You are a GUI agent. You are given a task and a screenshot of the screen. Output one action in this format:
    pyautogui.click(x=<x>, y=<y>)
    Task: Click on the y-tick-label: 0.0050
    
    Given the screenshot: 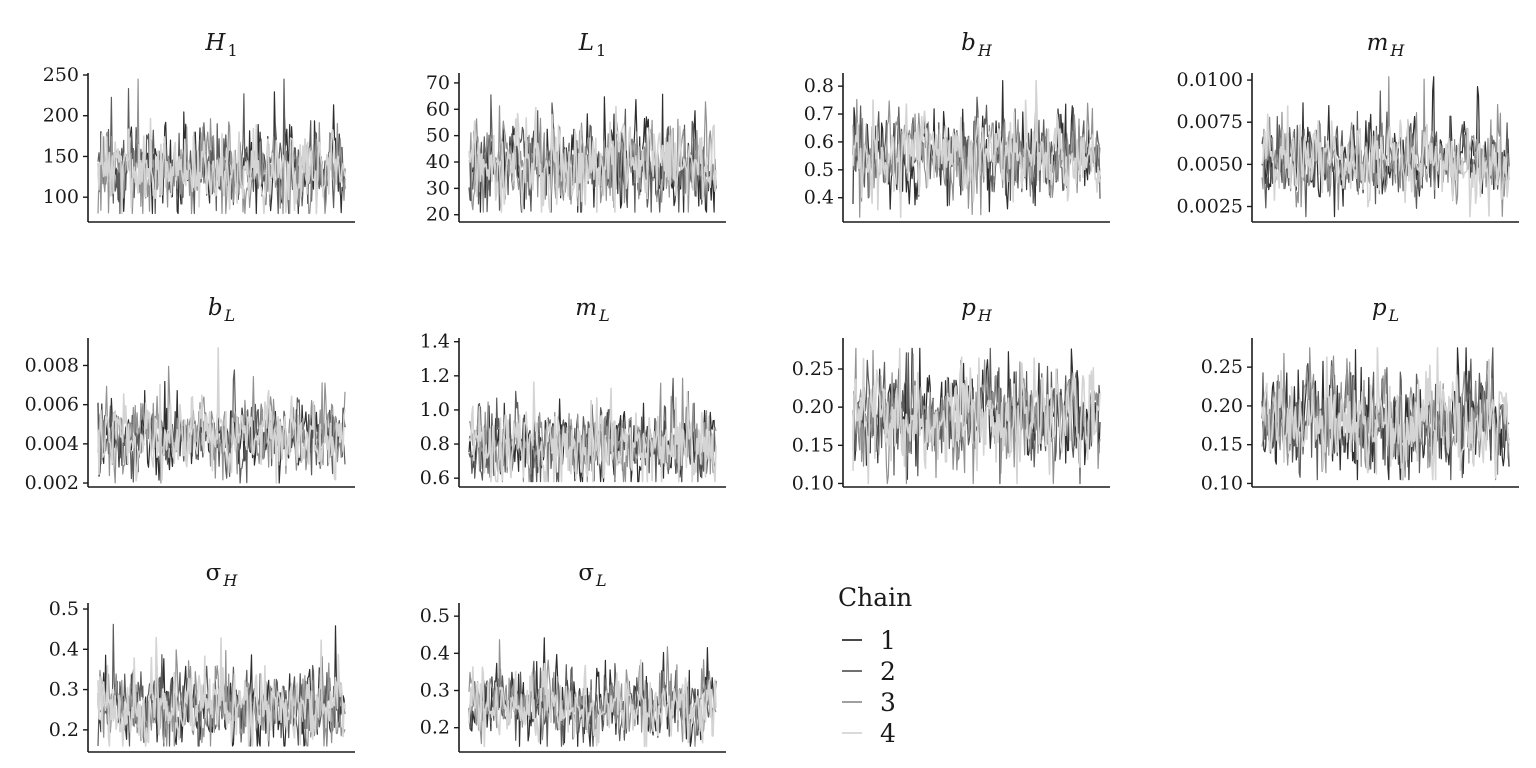 What is the action you would take?
    pyautogui.click(x=1210, y=164)
    